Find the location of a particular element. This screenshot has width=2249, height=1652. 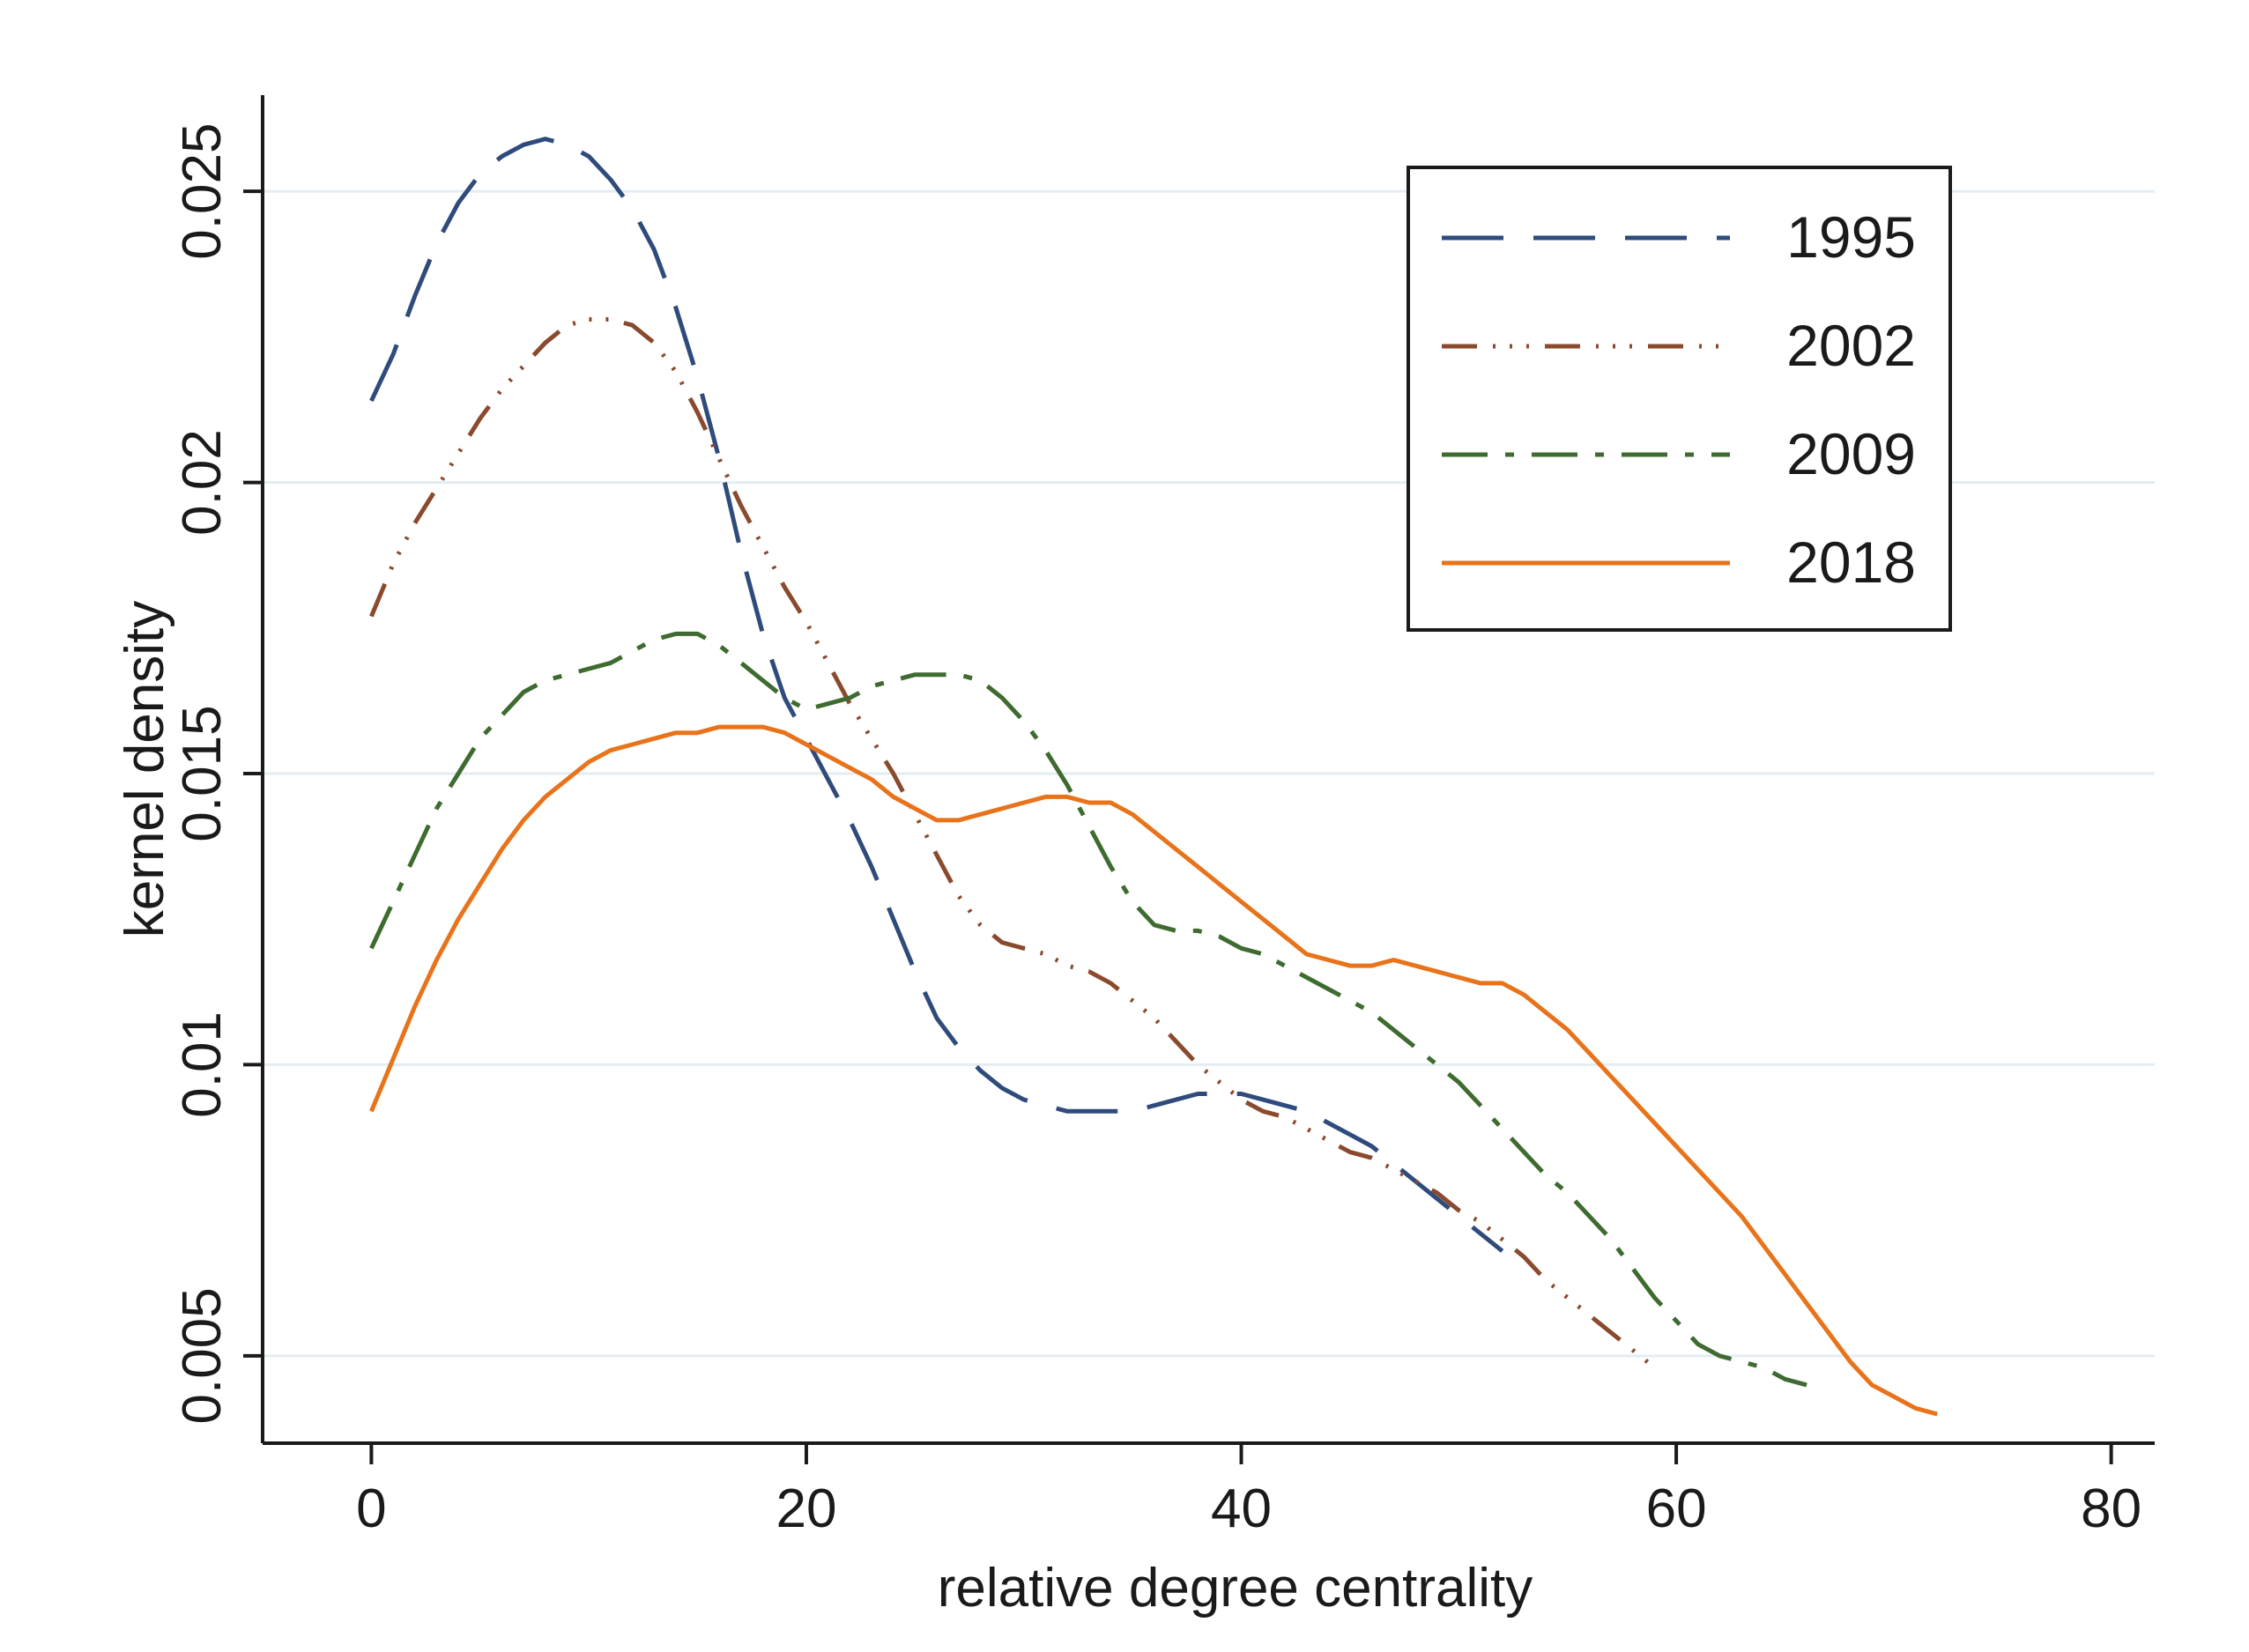

y-tick-label: 0.025 is located at coordinates (202, 191).